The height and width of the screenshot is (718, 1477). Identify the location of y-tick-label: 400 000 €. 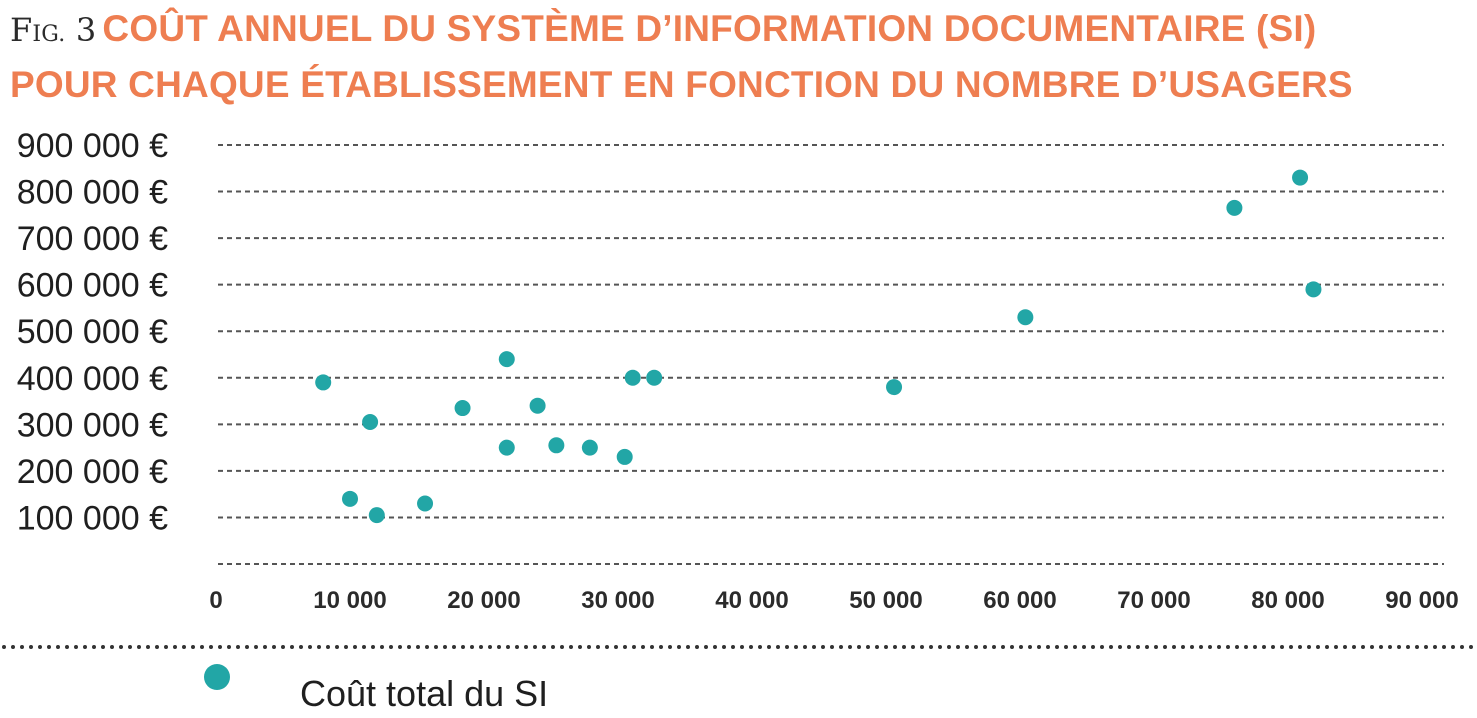
(92, 379).